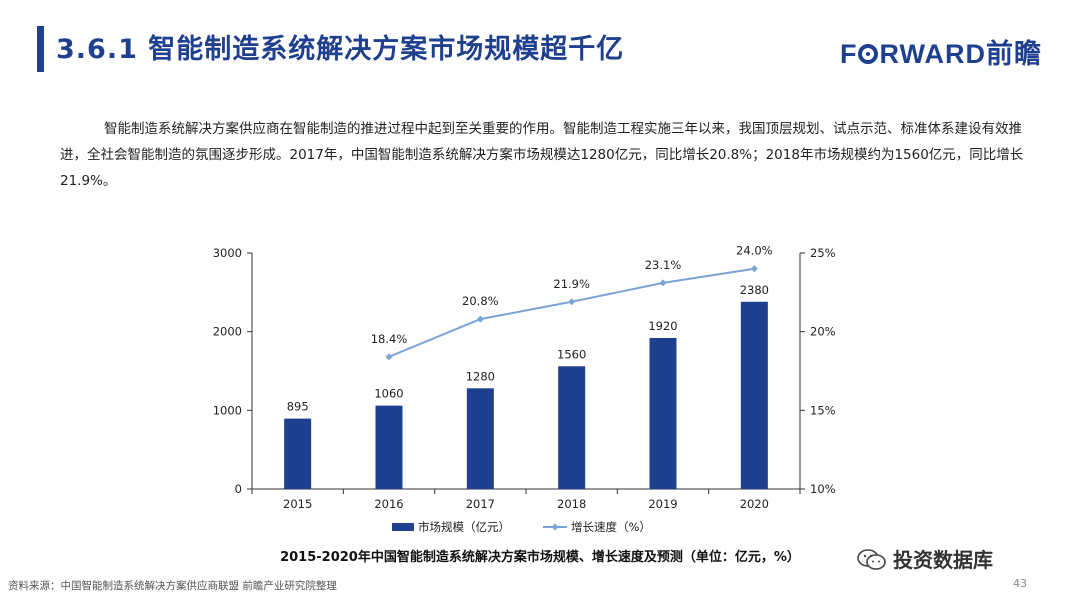  I want to click on wechat-badge: 投资数据库, so click(925, 558).